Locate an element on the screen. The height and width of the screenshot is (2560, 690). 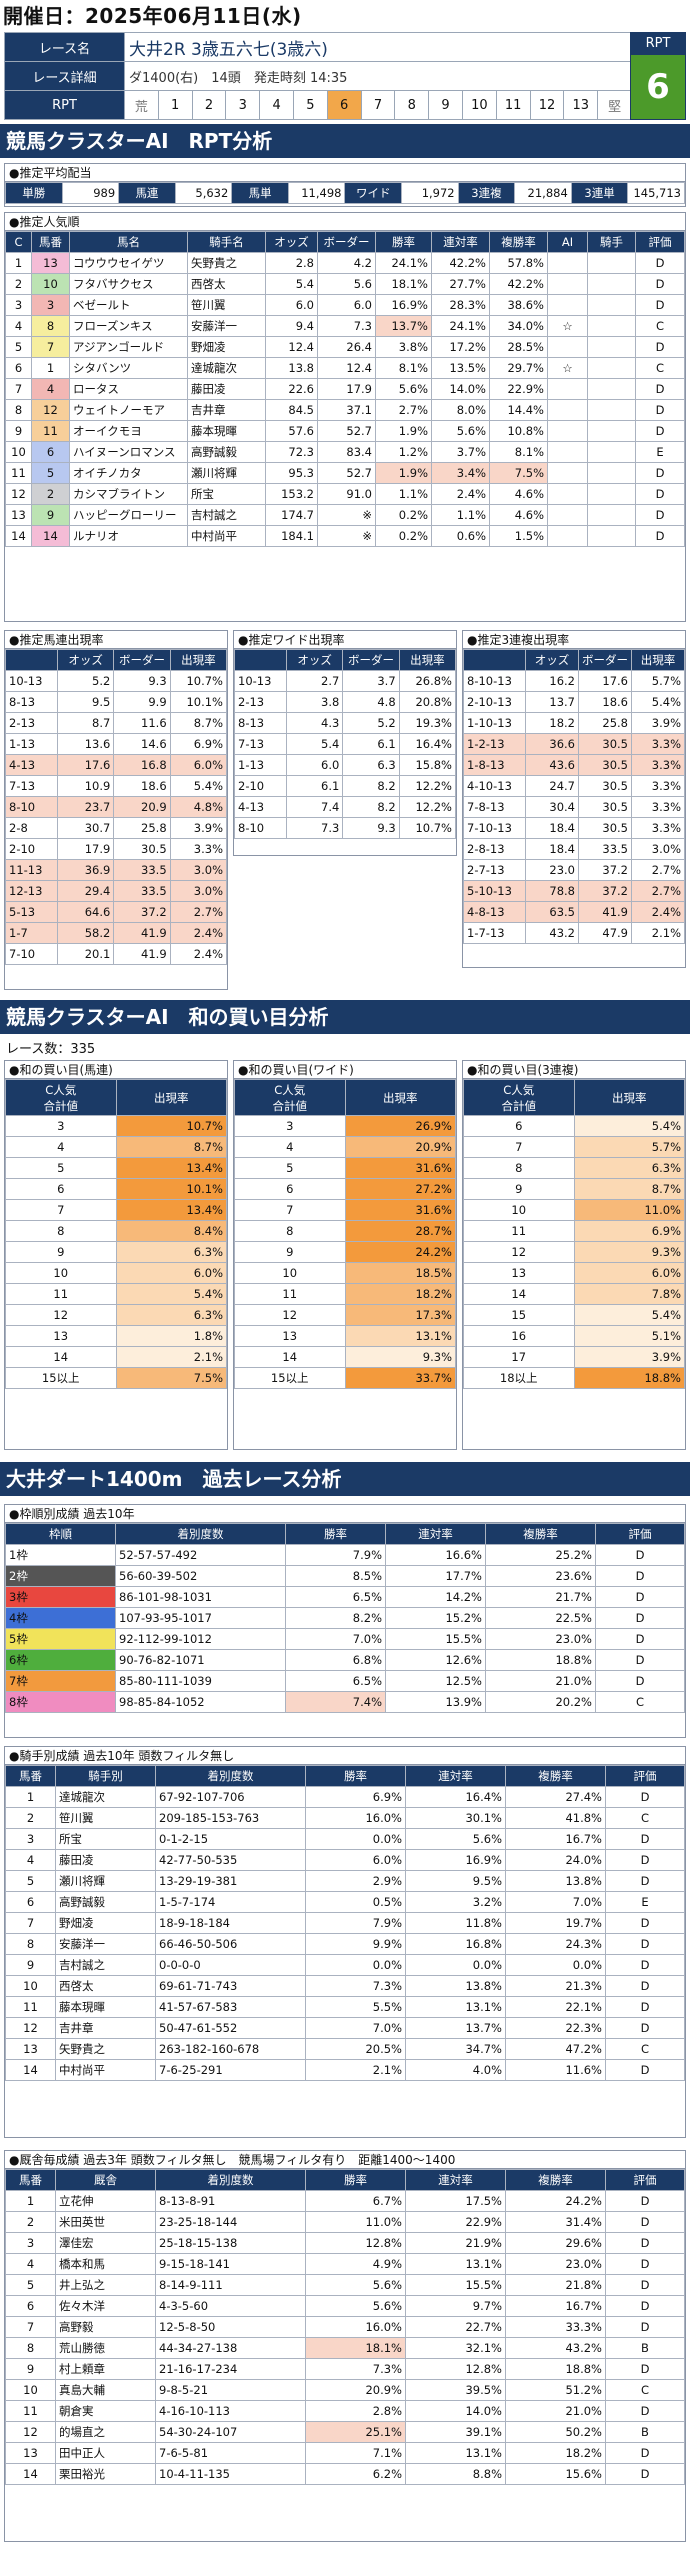
trio-cell: 36.6 is located at coordinates (552, 744).